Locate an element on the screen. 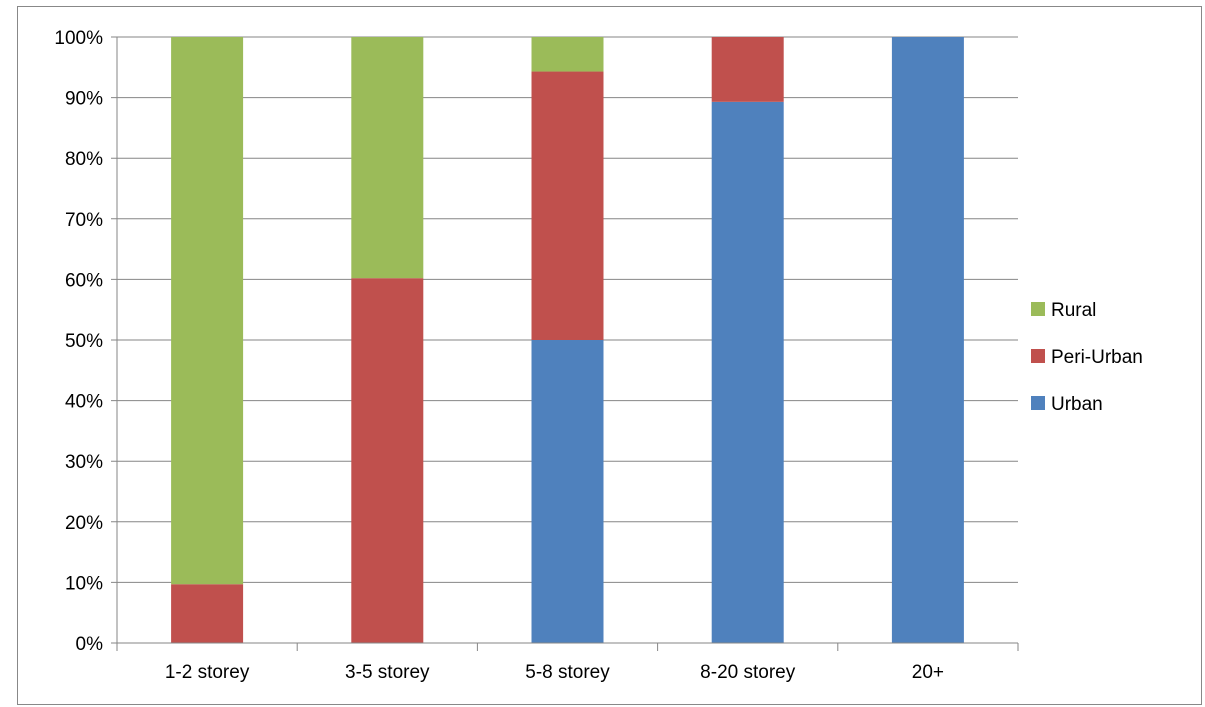 This screenshot has height=707, width=1205. y-tick-label: 60% is located at coordinates (84, 280).